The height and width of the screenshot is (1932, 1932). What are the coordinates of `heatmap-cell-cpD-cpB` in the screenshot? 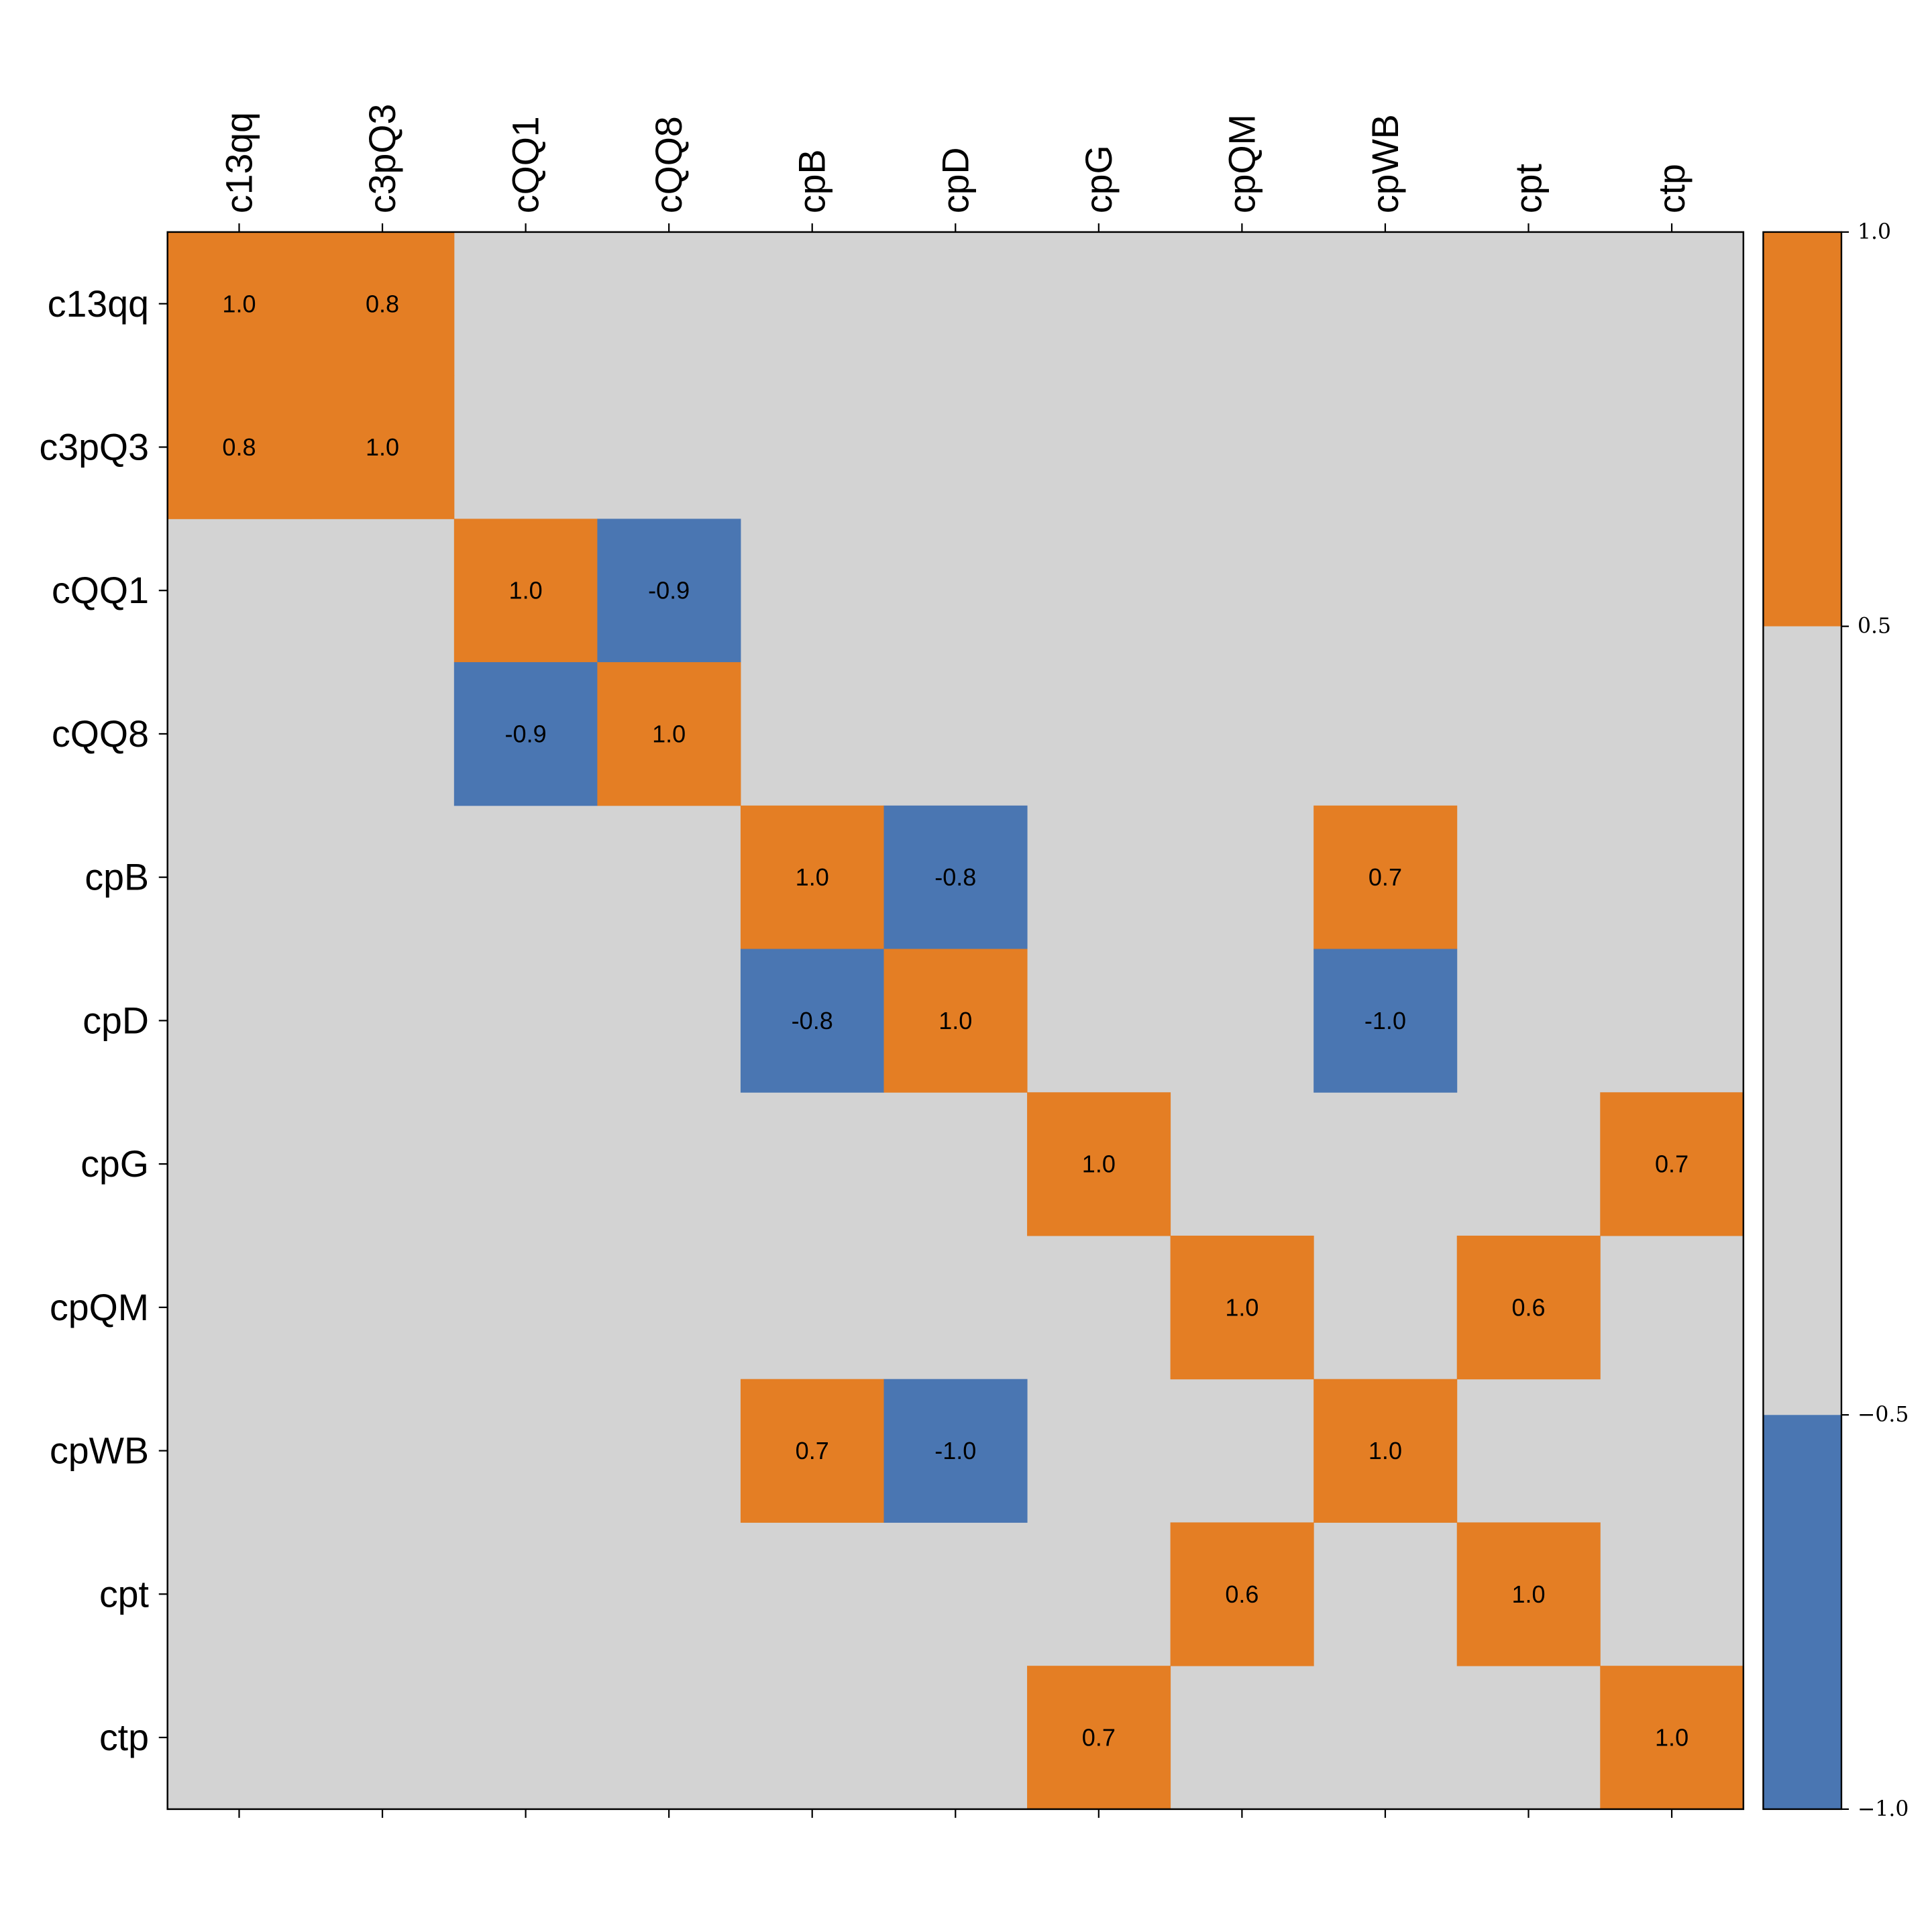 It's located at (812, 1021).